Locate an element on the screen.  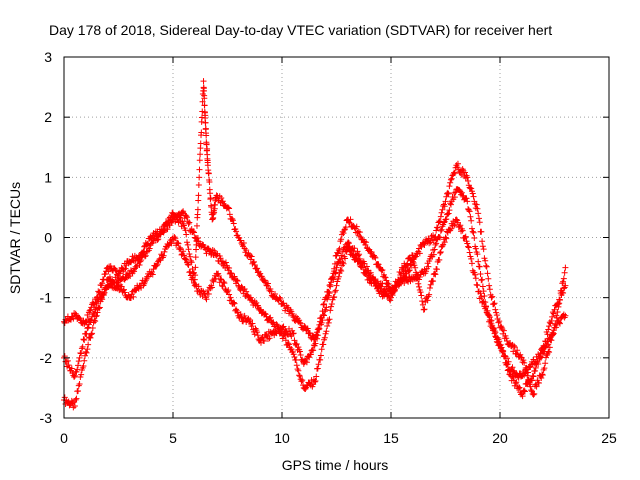
y-tick-label: 1 is located at coordinates (48, 177).